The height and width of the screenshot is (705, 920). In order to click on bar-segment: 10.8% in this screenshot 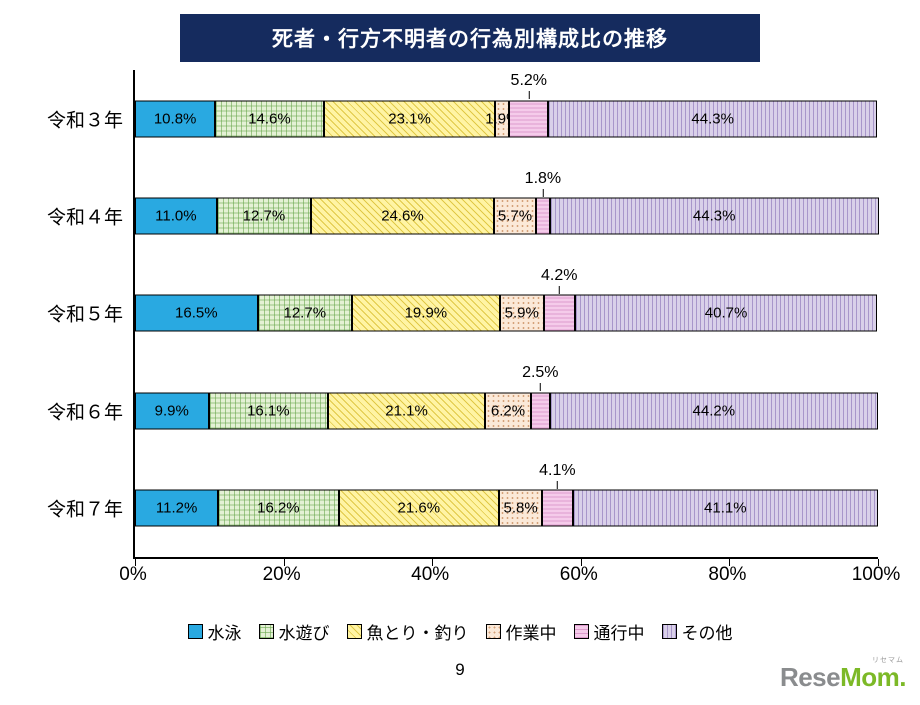, I will do `click(175, 119)`.